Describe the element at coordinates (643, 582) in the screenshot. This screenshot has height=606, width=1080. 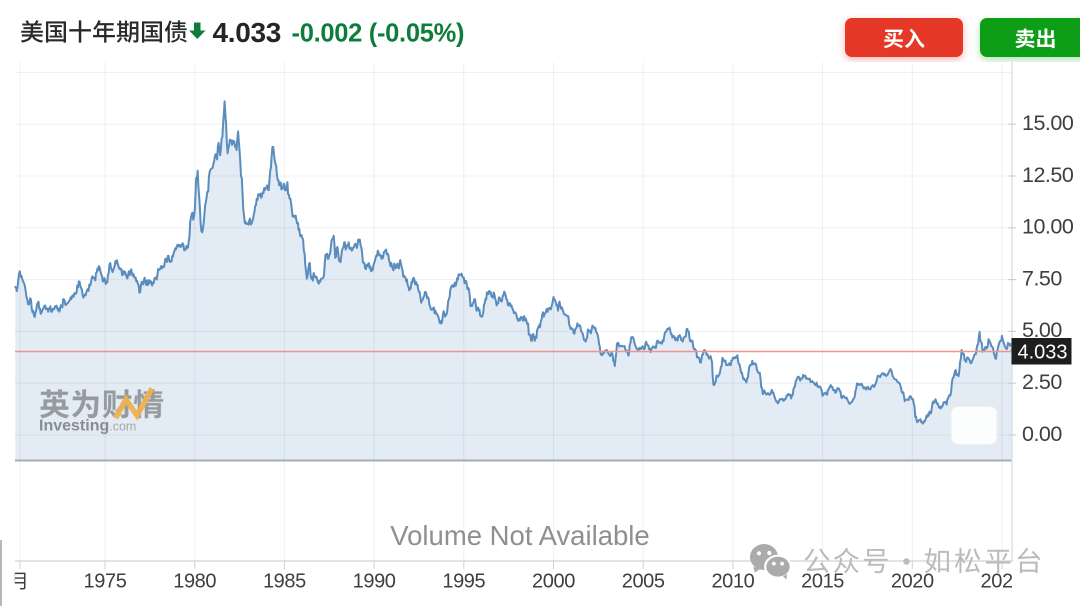
I see `svg-text: 2005` at that location.